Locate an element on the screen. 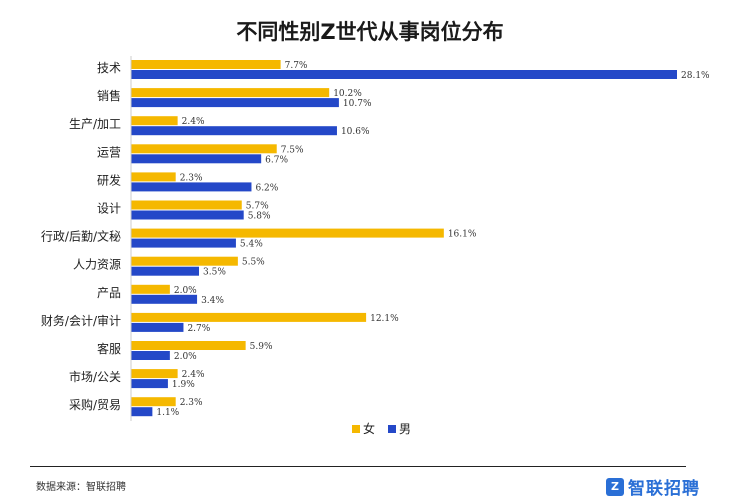 The image size is (740, 500). data-label: 5.7% is located at coordinates (257, 207).